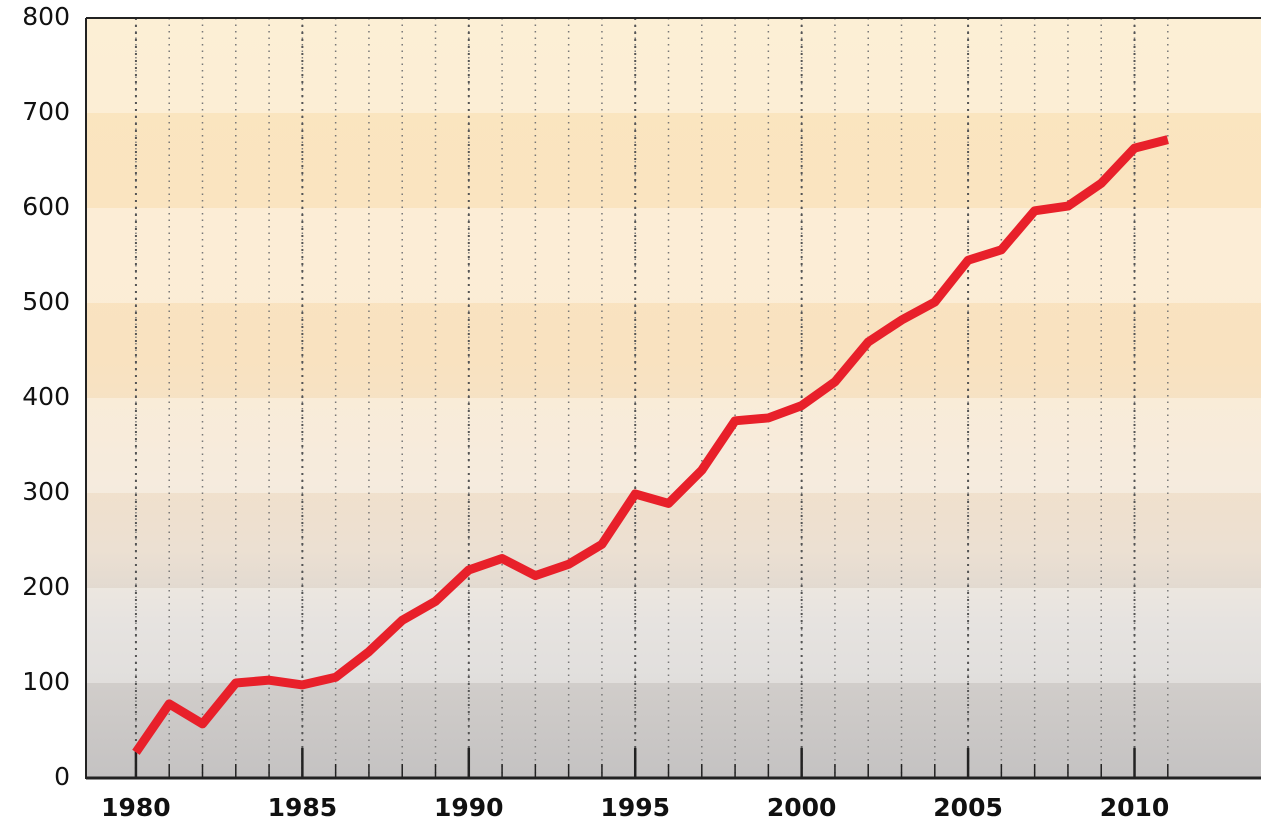  I want to click on y-tick-label: 400, so click(46, 396).